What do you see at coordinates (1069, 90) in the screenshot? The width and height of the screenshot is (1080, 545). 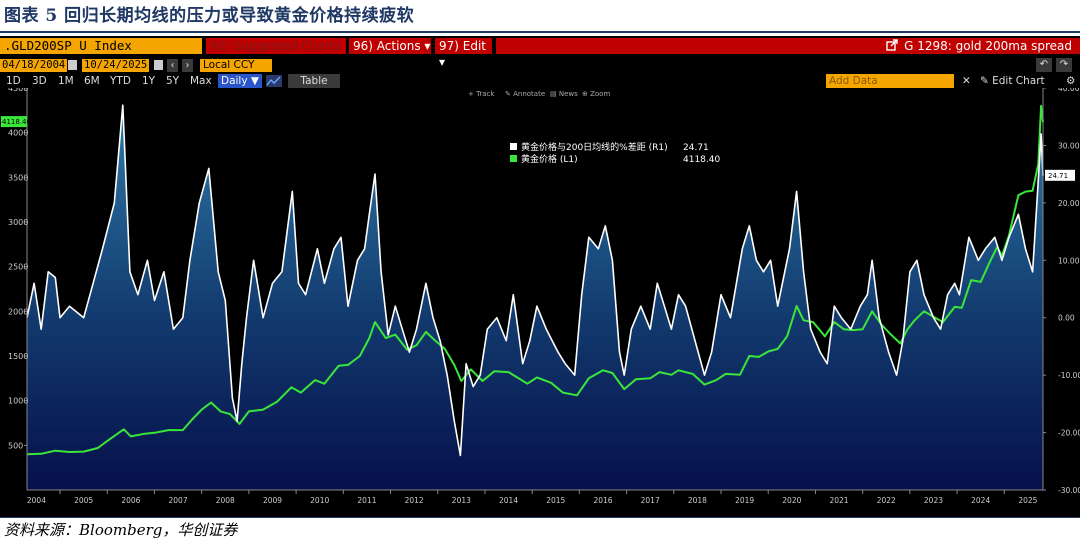 I see `right-tick-label: 40.00` at bounding box center [1069, 90].